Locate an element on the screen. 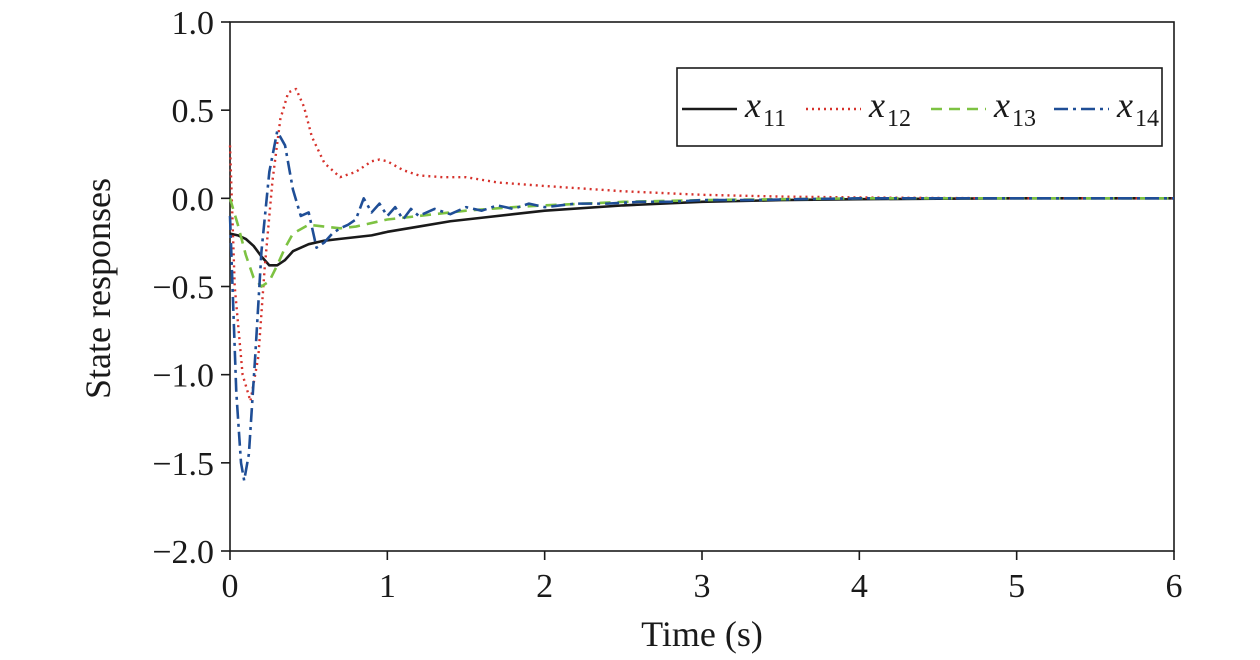 The width and height of the screenshot is (1260, 660). x-axis-ticks: 0 1 2 3 4 5 6 is located at coordinates (702, 578).